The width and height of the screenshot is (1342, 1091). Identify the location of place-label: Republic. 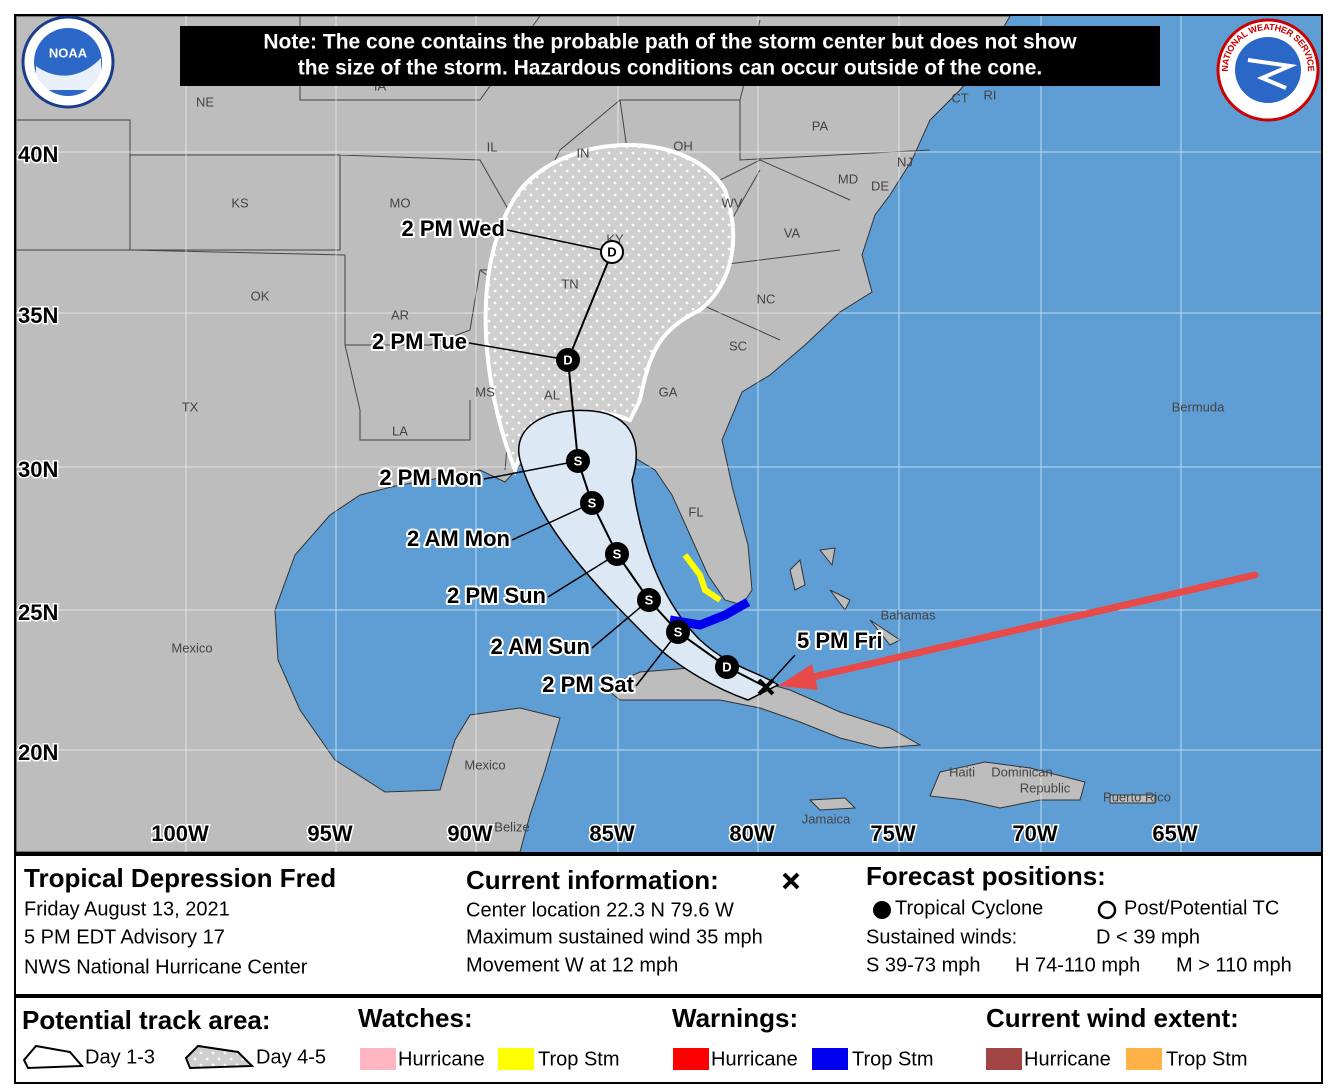
(1045, 787).